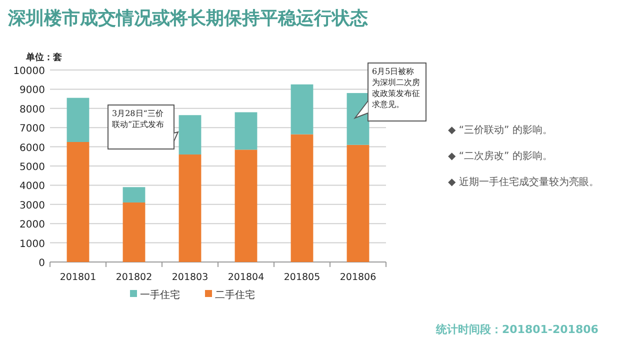 Image resolution: width=640 pixels, height=348 pixels. What do you see at coordinates (188, 18) in the screenshot?
I see `chart-title: 深圳楼市成交情况或将长期保持平稳运行状态` at bounding box center [188, 18].